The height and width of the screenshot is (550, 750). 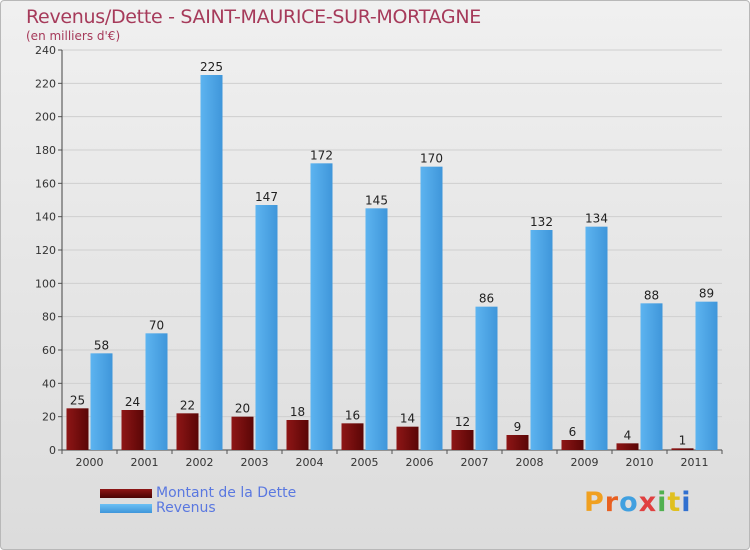 What do you see at coordinates (517, 442) in the screenshot?
I see `bar-dette-2008` at bounding box center [517, 442].